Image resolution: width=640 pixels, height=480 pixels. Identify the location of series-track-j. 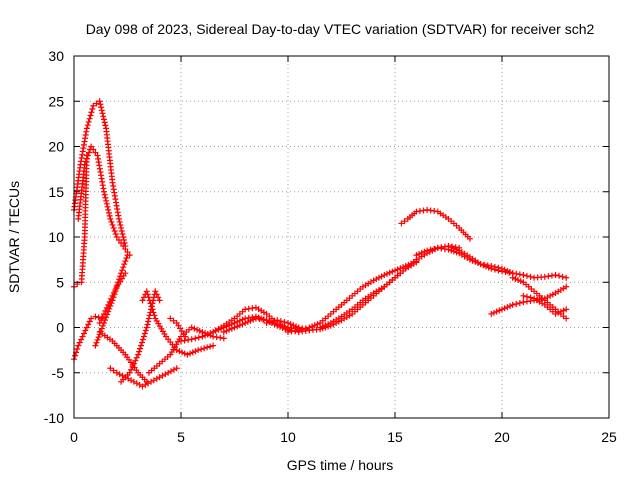
(178, 323).